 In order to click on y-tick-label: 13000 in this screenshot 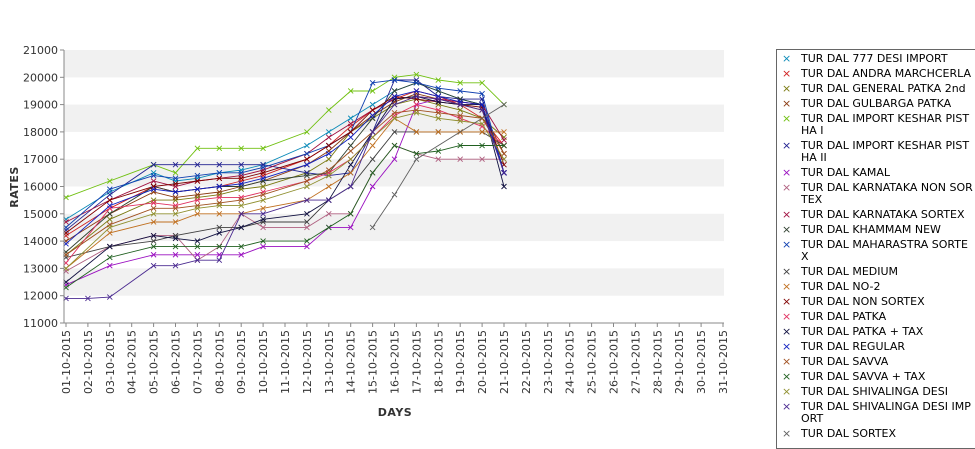, I will do `click(40, 268)`.